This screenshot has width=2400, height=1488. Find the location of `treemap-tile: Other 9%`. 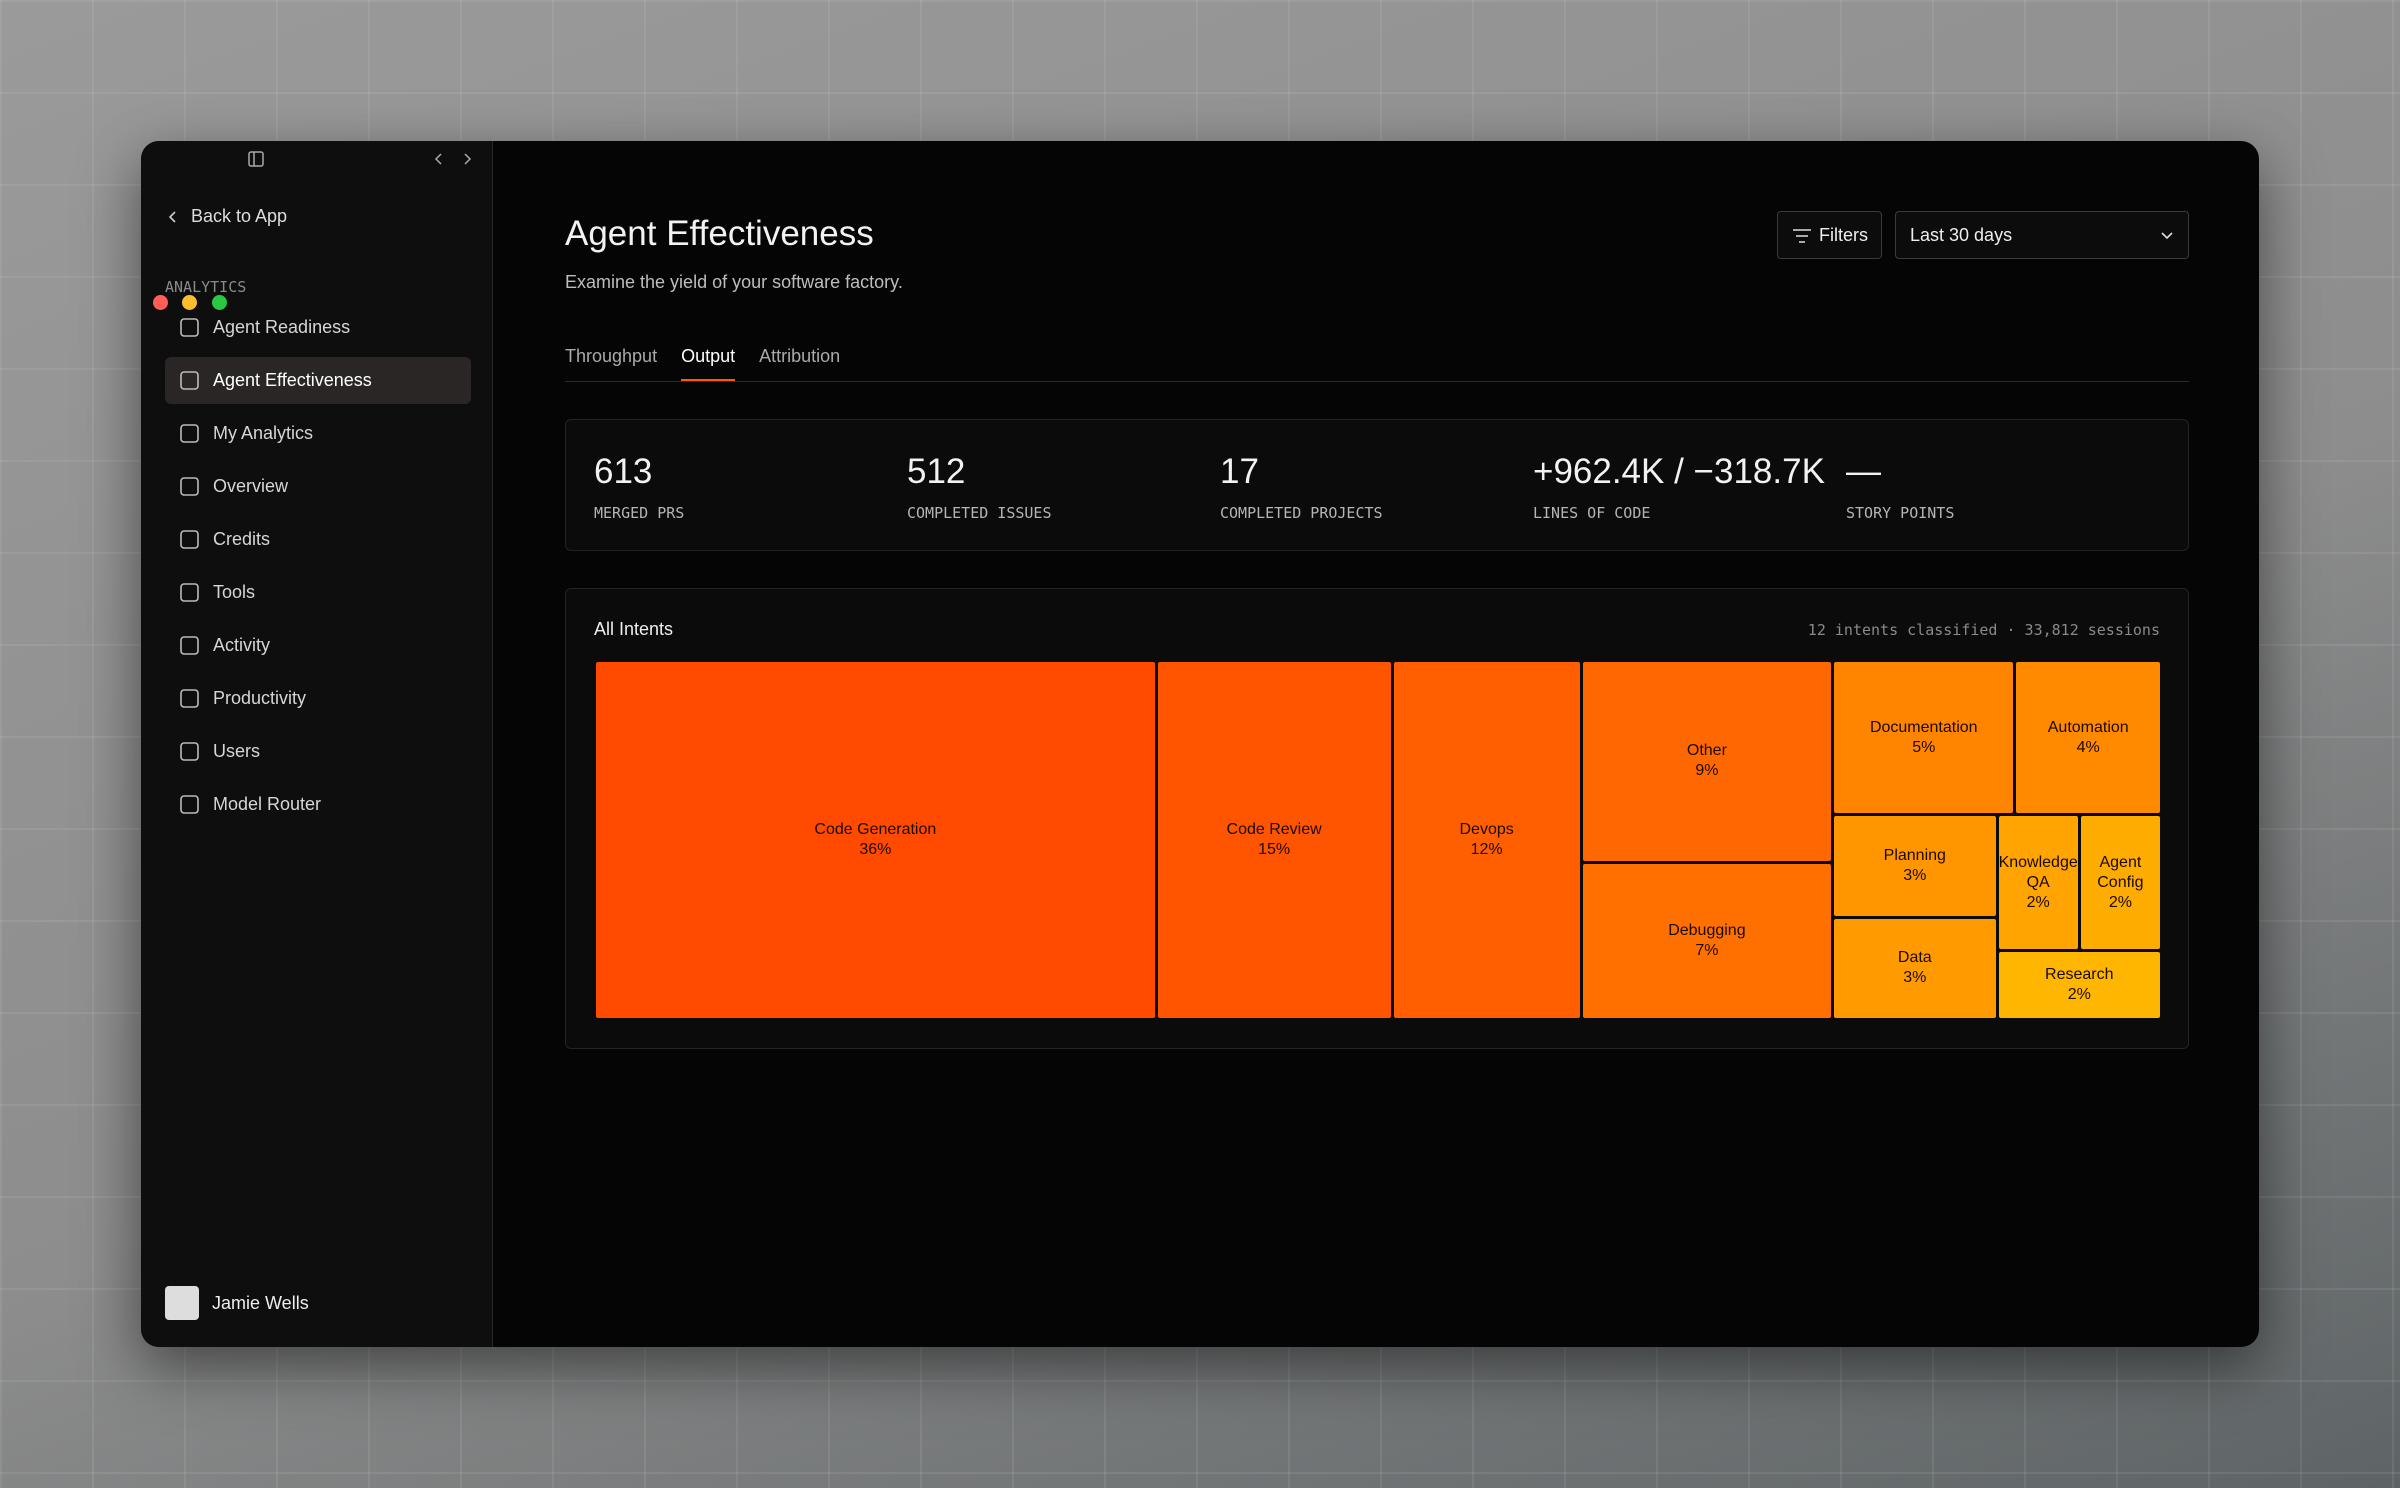

treemap-tile: Other 9% is located at coordinates (1707, 761).